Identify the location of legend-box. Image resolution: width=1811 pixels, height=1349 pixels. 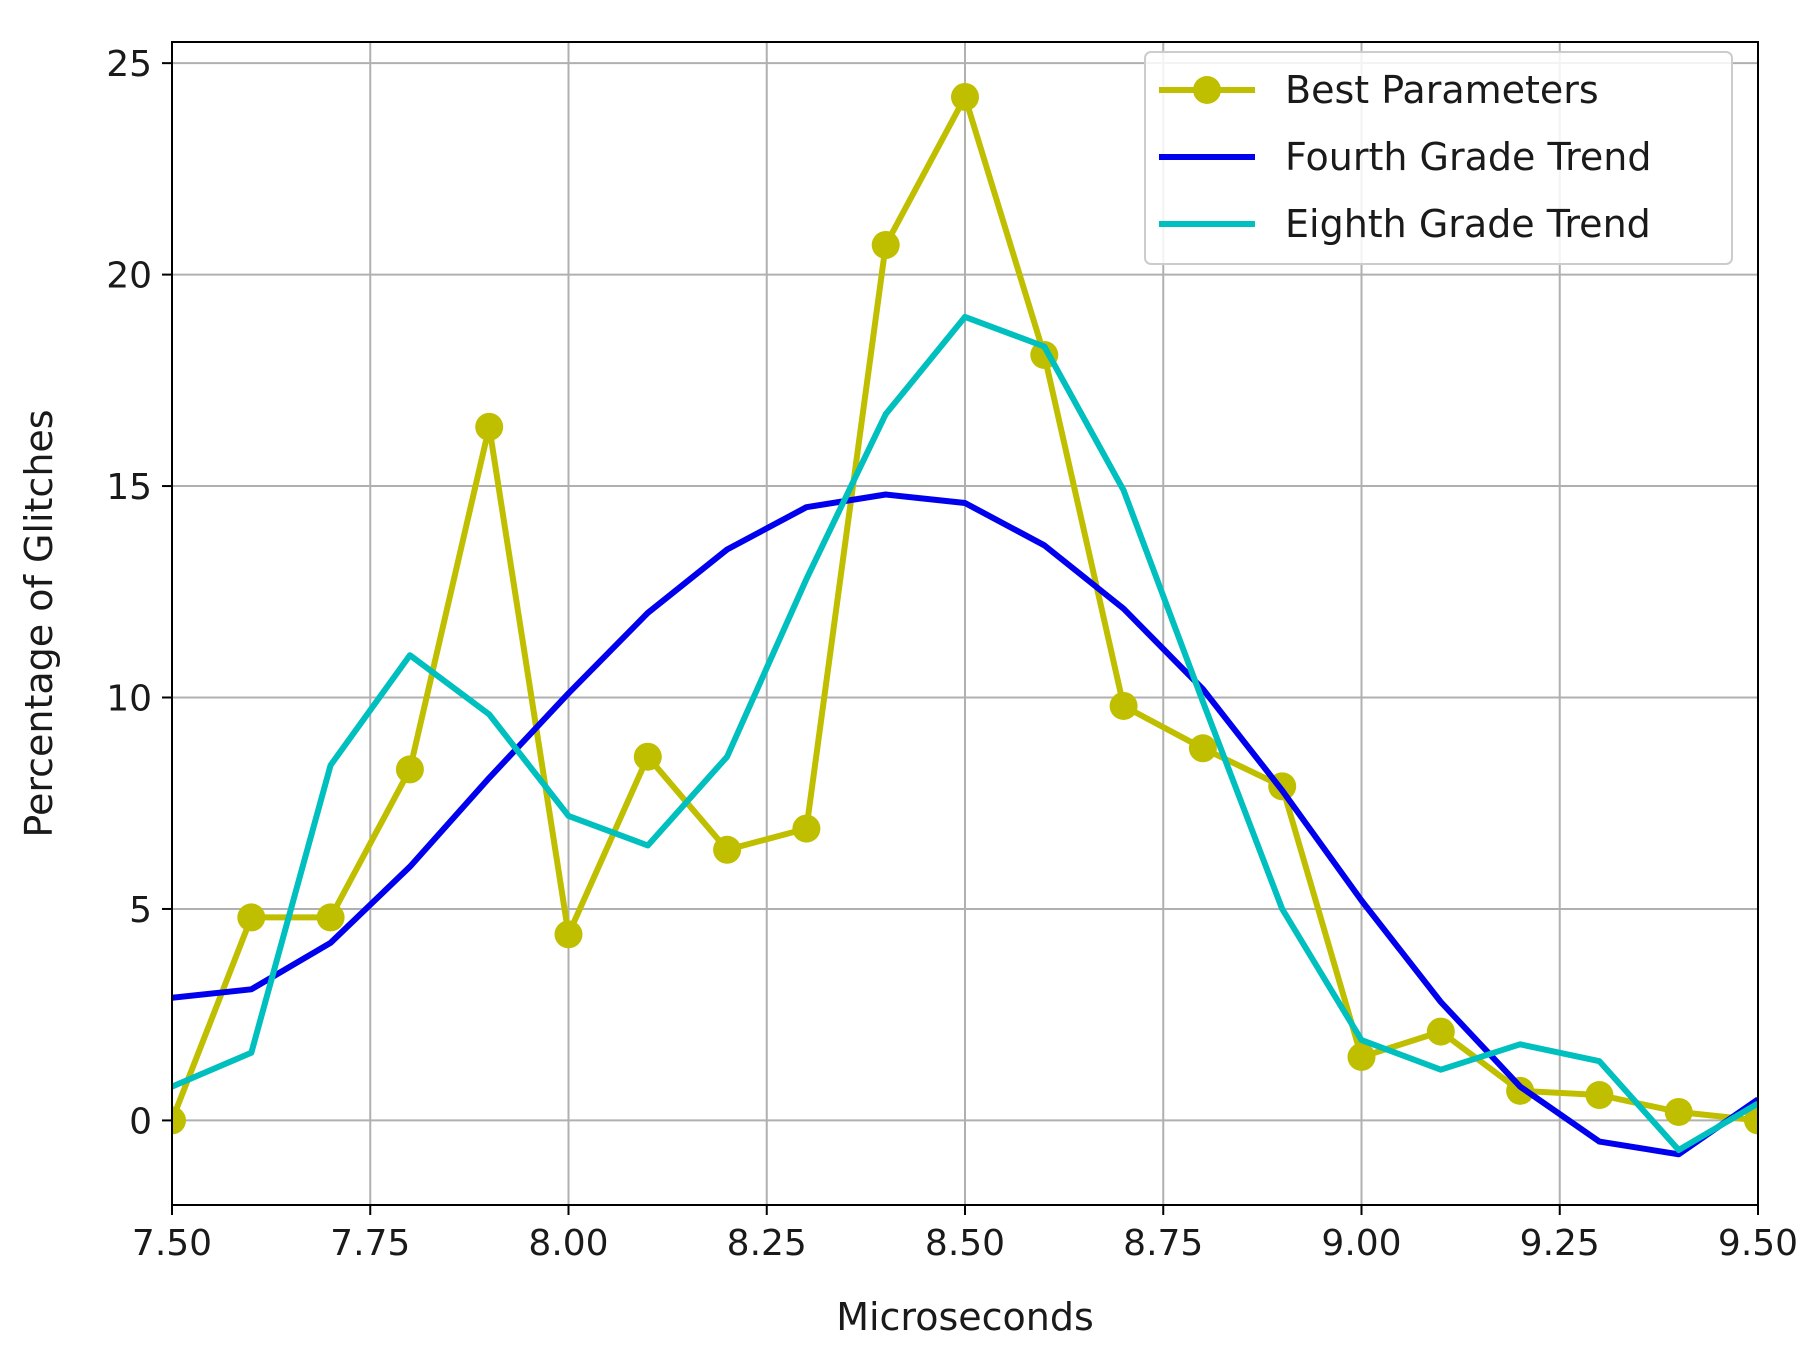
(1438, 158).